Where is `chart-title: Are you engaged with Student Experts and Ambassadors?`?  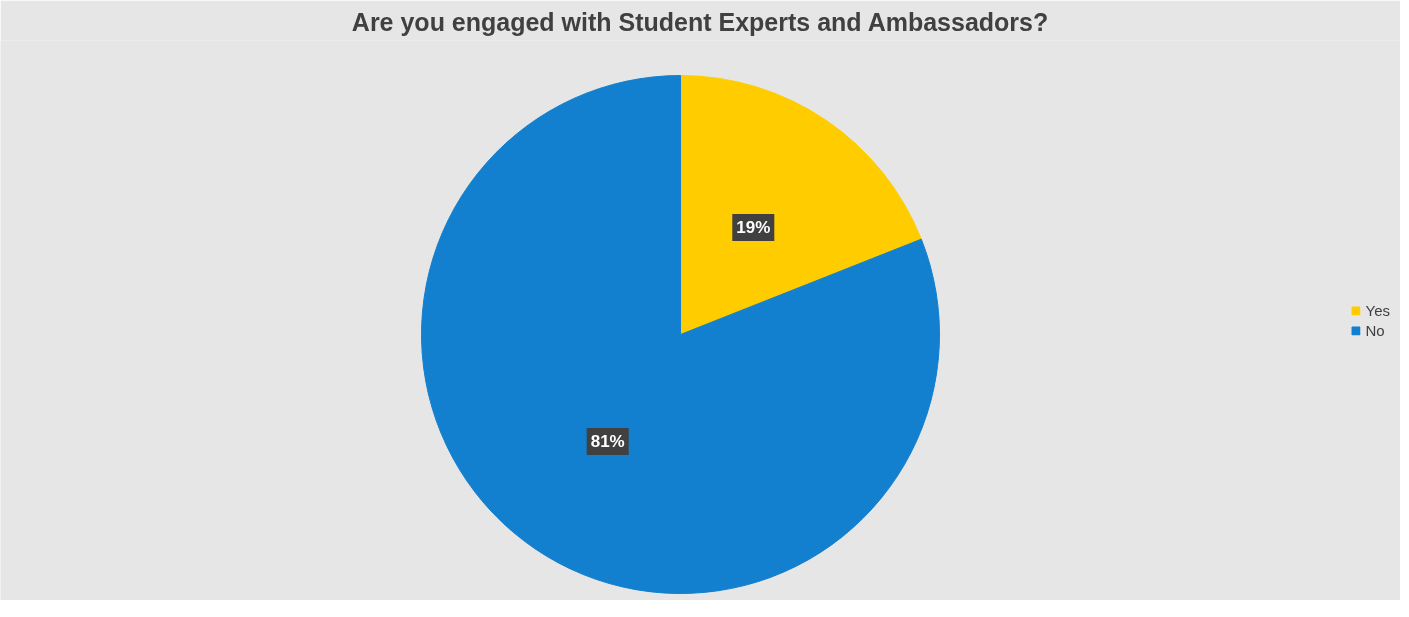 chart-title: Are you engaged with Student Experts and Ambassadors? is located at coordinates (700, 21).